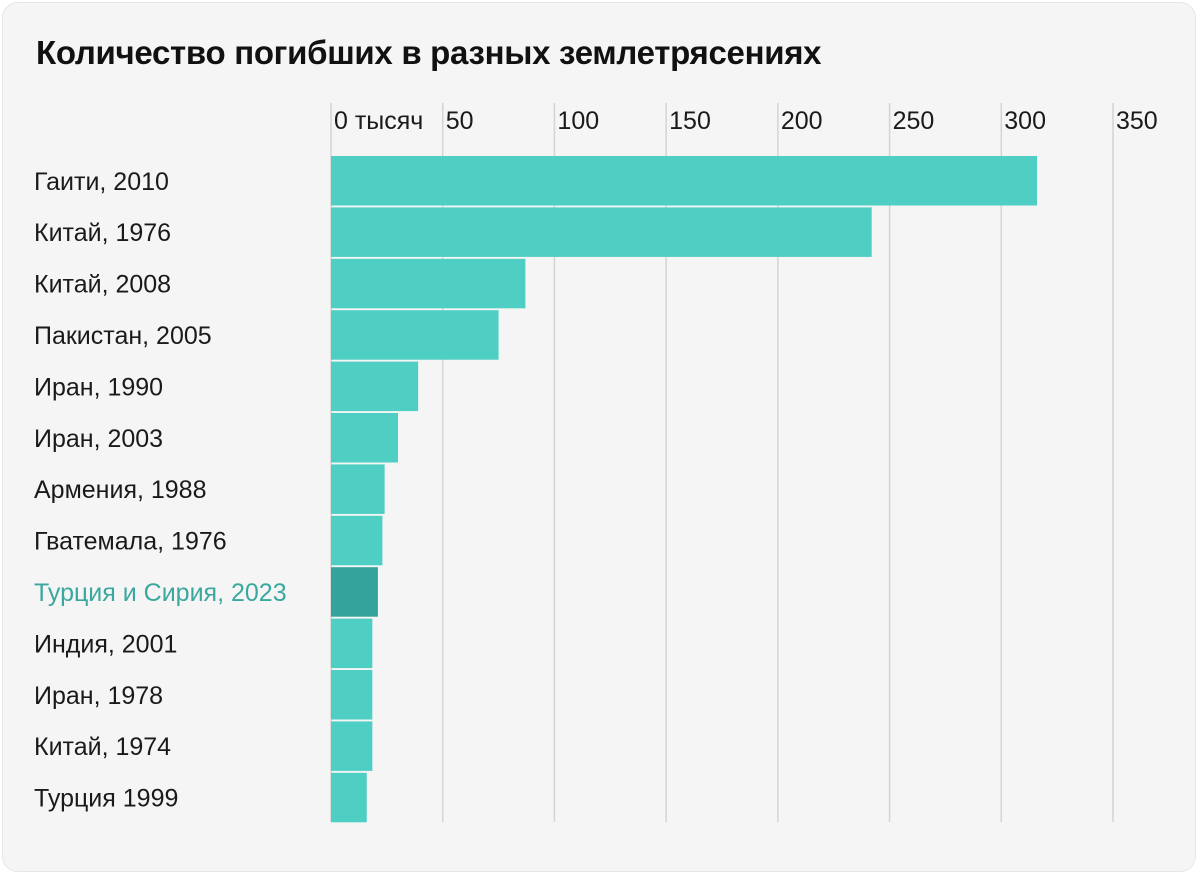 The height and width of the screenshot is (876, 1200). I want to click on category-label: Индия, 2001, so click(105, 644).